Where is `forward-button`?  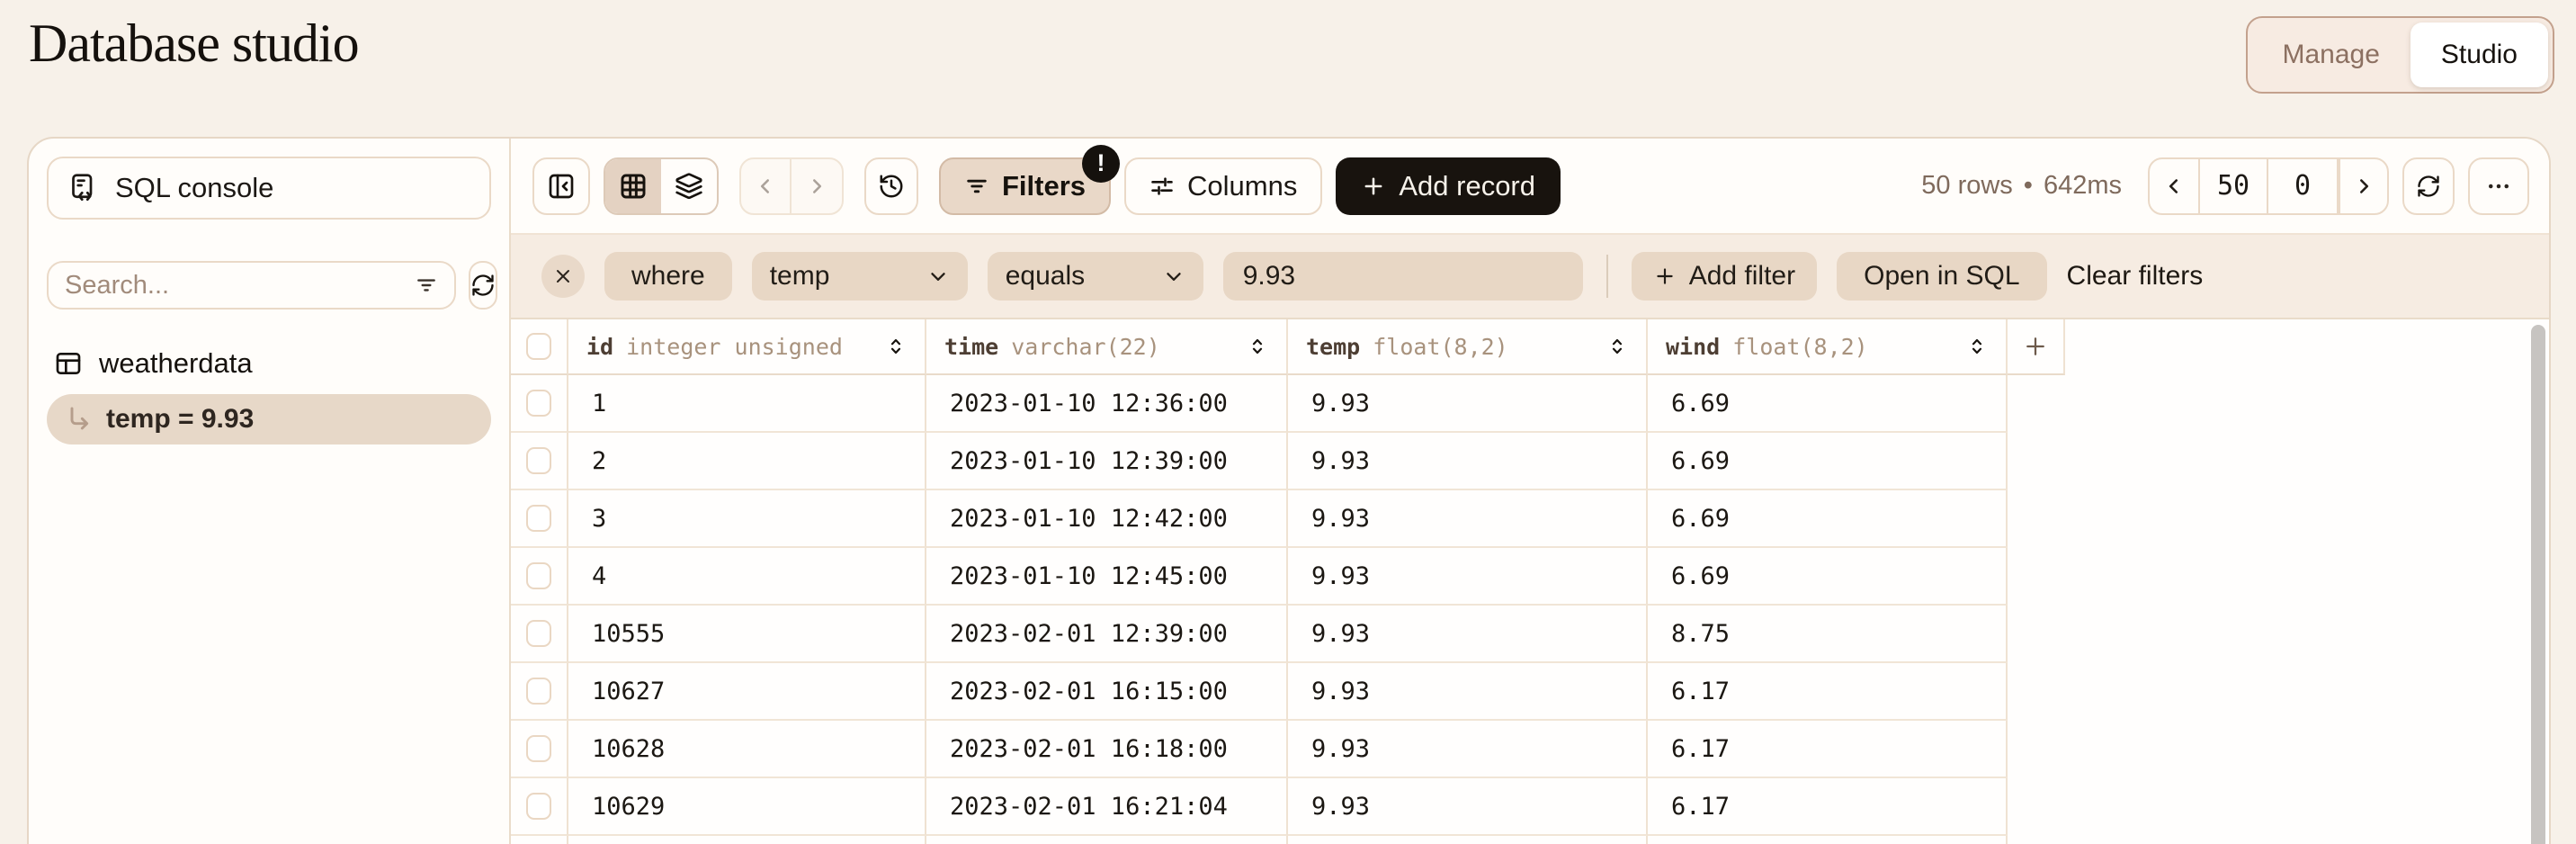
forward-button is located at coordinates (817, 186).